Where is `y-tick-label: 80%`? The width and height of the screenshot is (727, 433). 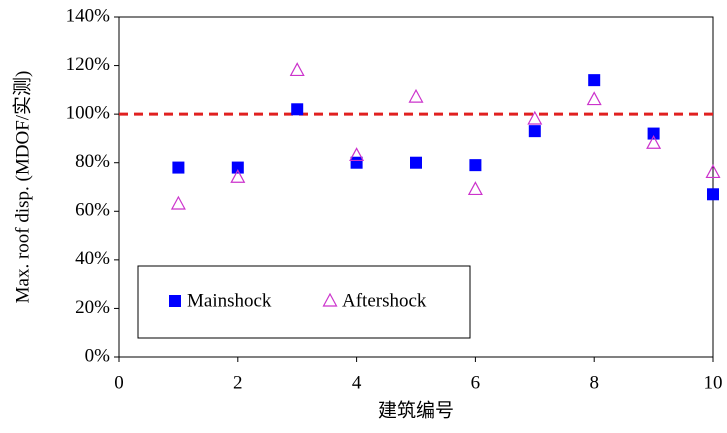
y-tick-label: 80% is located at coordinates (92, 161).